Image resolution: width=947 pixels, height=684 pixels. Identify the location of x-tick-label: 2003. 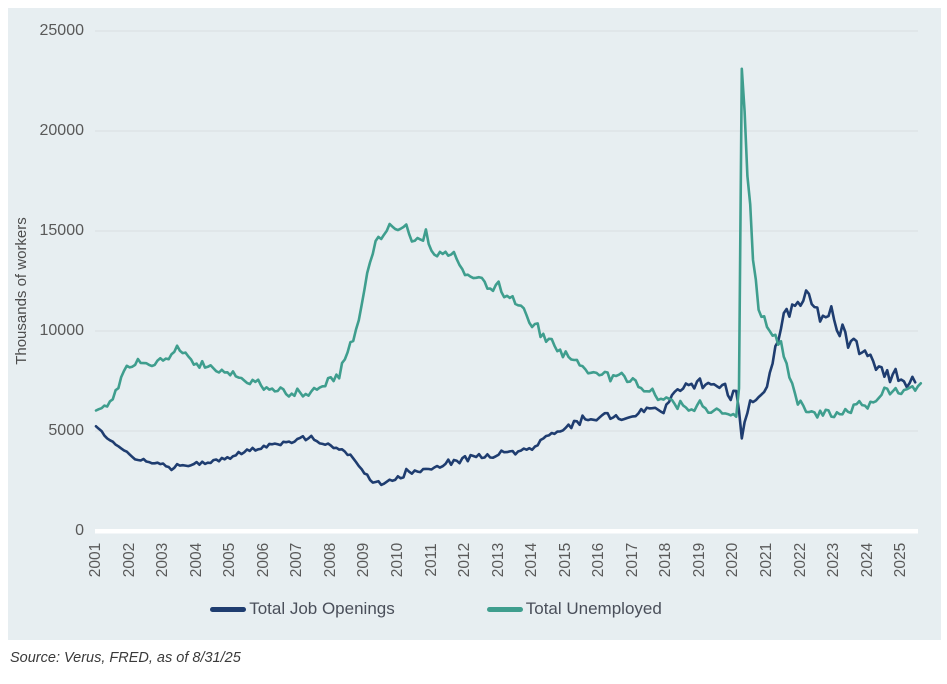
(163, 560).